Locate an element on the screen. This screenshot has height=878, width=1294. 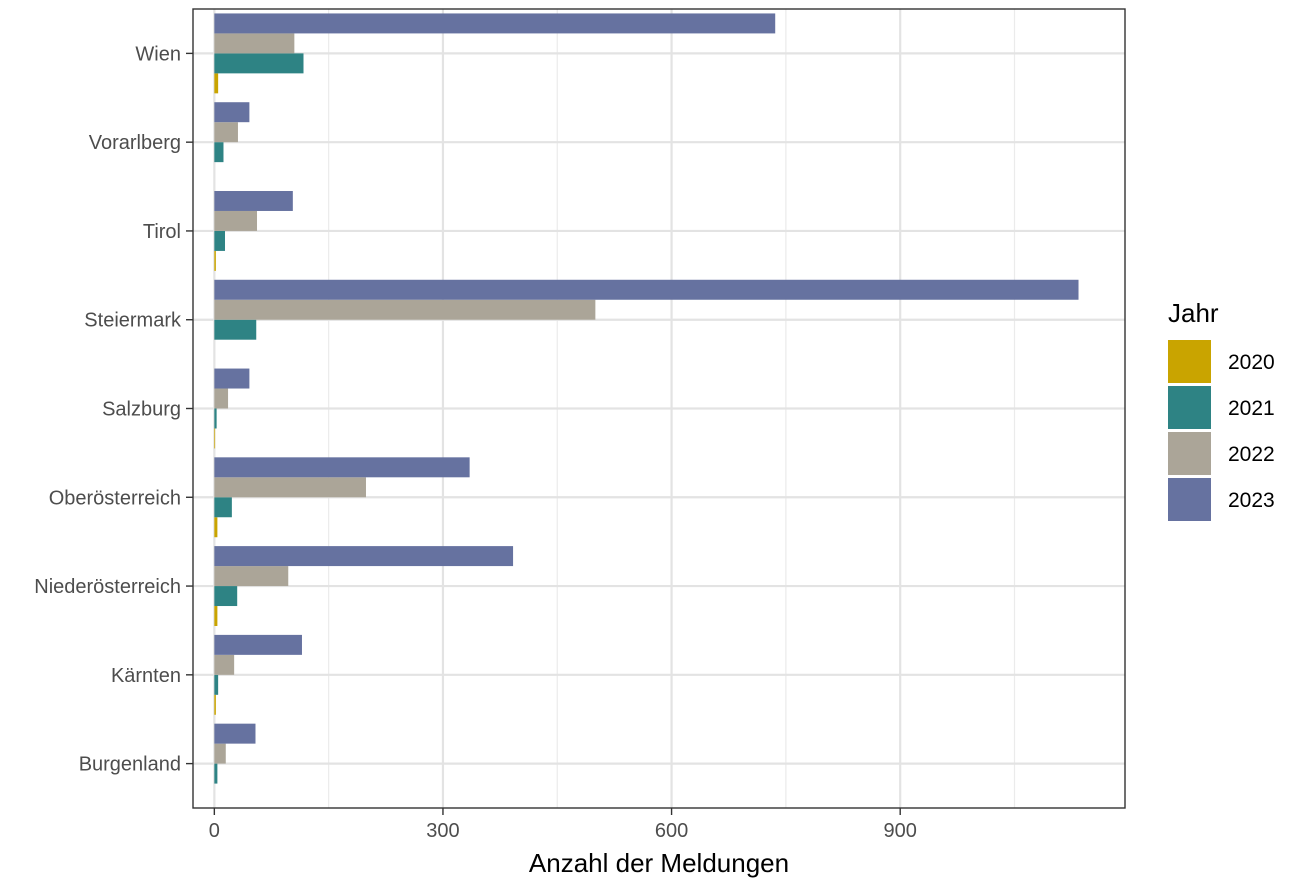
legend-label-2021: 2021 is located at coordinates (1251, 408).